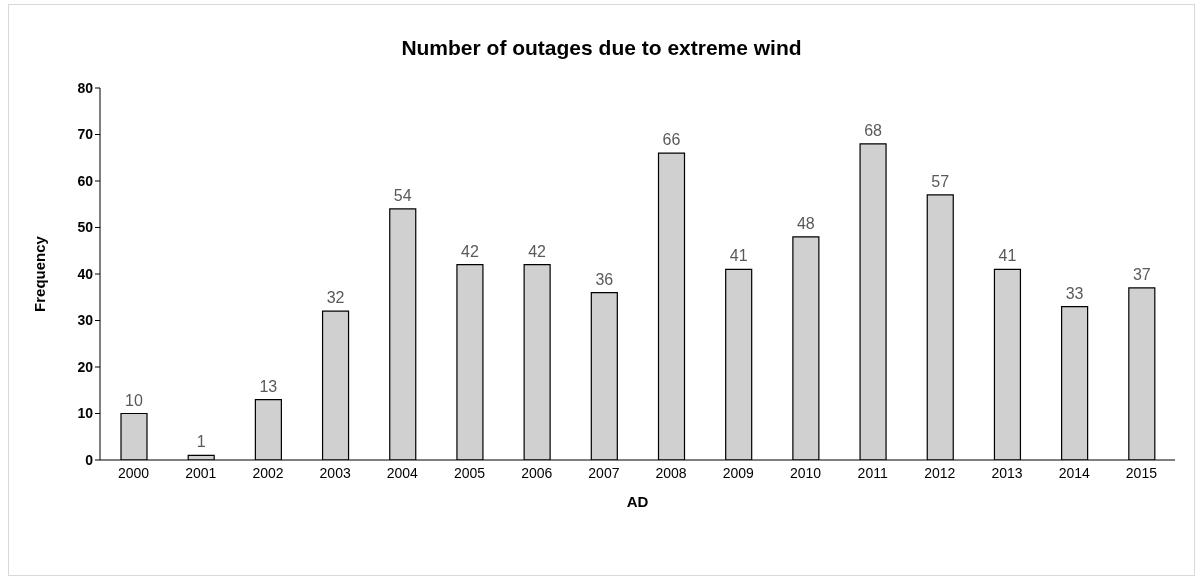 The image size is (1203, 580). Describe the element at coordinates (402, 472) in the screenshot. I see `x-tick-label: 2004` at that location.